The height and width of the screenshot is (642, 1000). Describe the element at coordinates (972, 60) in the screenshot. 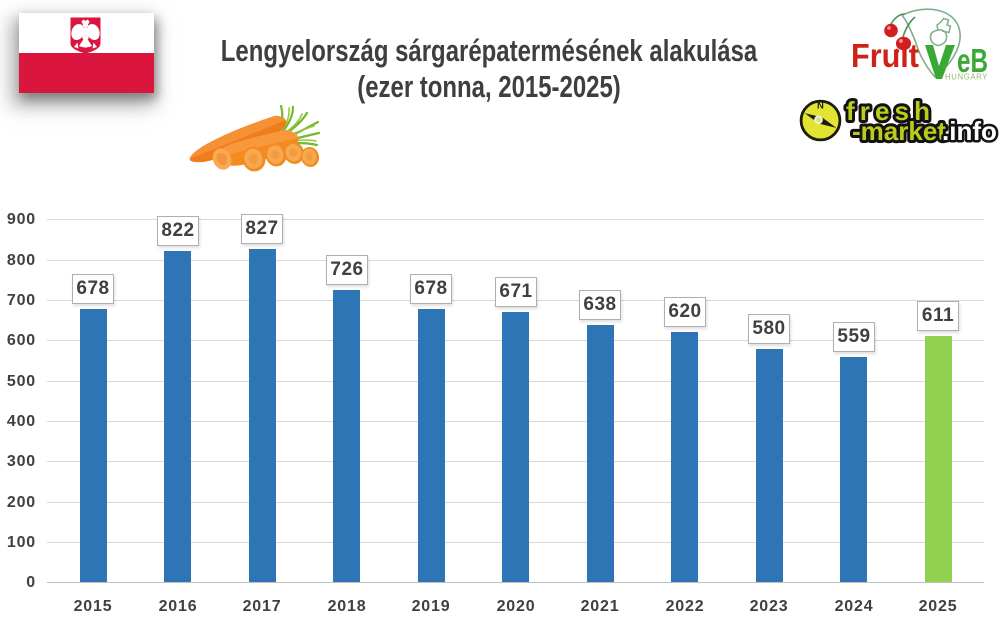

I see `svg-text: eB` at that location.